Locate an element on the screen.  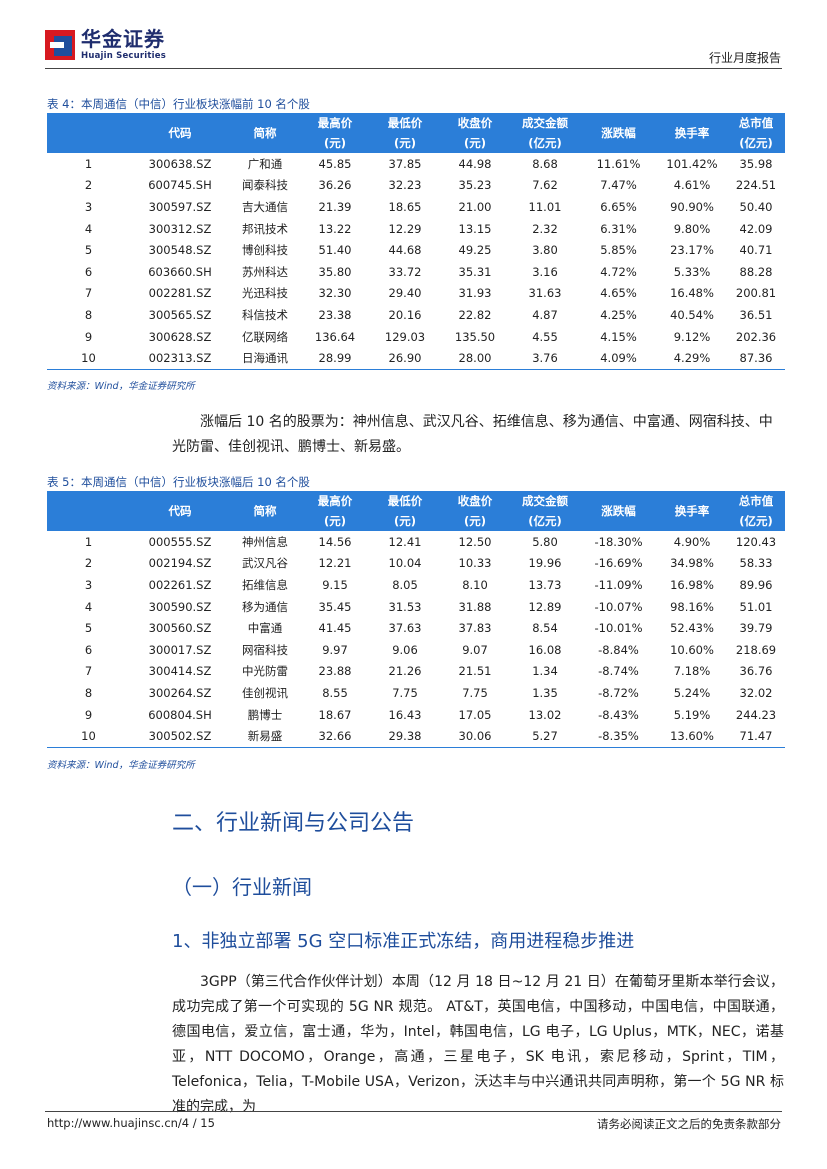
header-high-unit: (元) is located at coordinates (335, 521).